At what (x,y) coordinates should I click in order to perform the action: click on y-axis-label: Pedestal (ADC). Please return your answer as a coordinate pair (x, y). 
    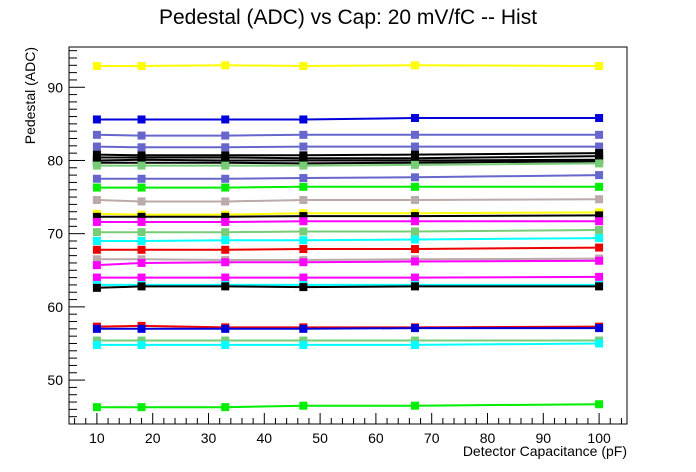
    Looking at the image, I should click on (30, 95).